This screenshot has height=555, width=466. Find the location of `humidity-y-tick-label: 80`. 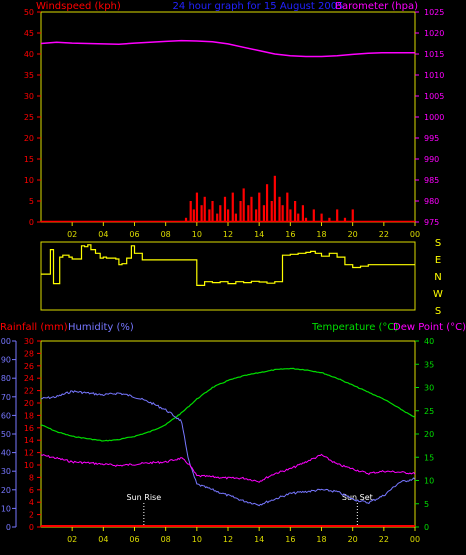

humidity-y-tick-label: 80 is located at coordinates (6, 378).